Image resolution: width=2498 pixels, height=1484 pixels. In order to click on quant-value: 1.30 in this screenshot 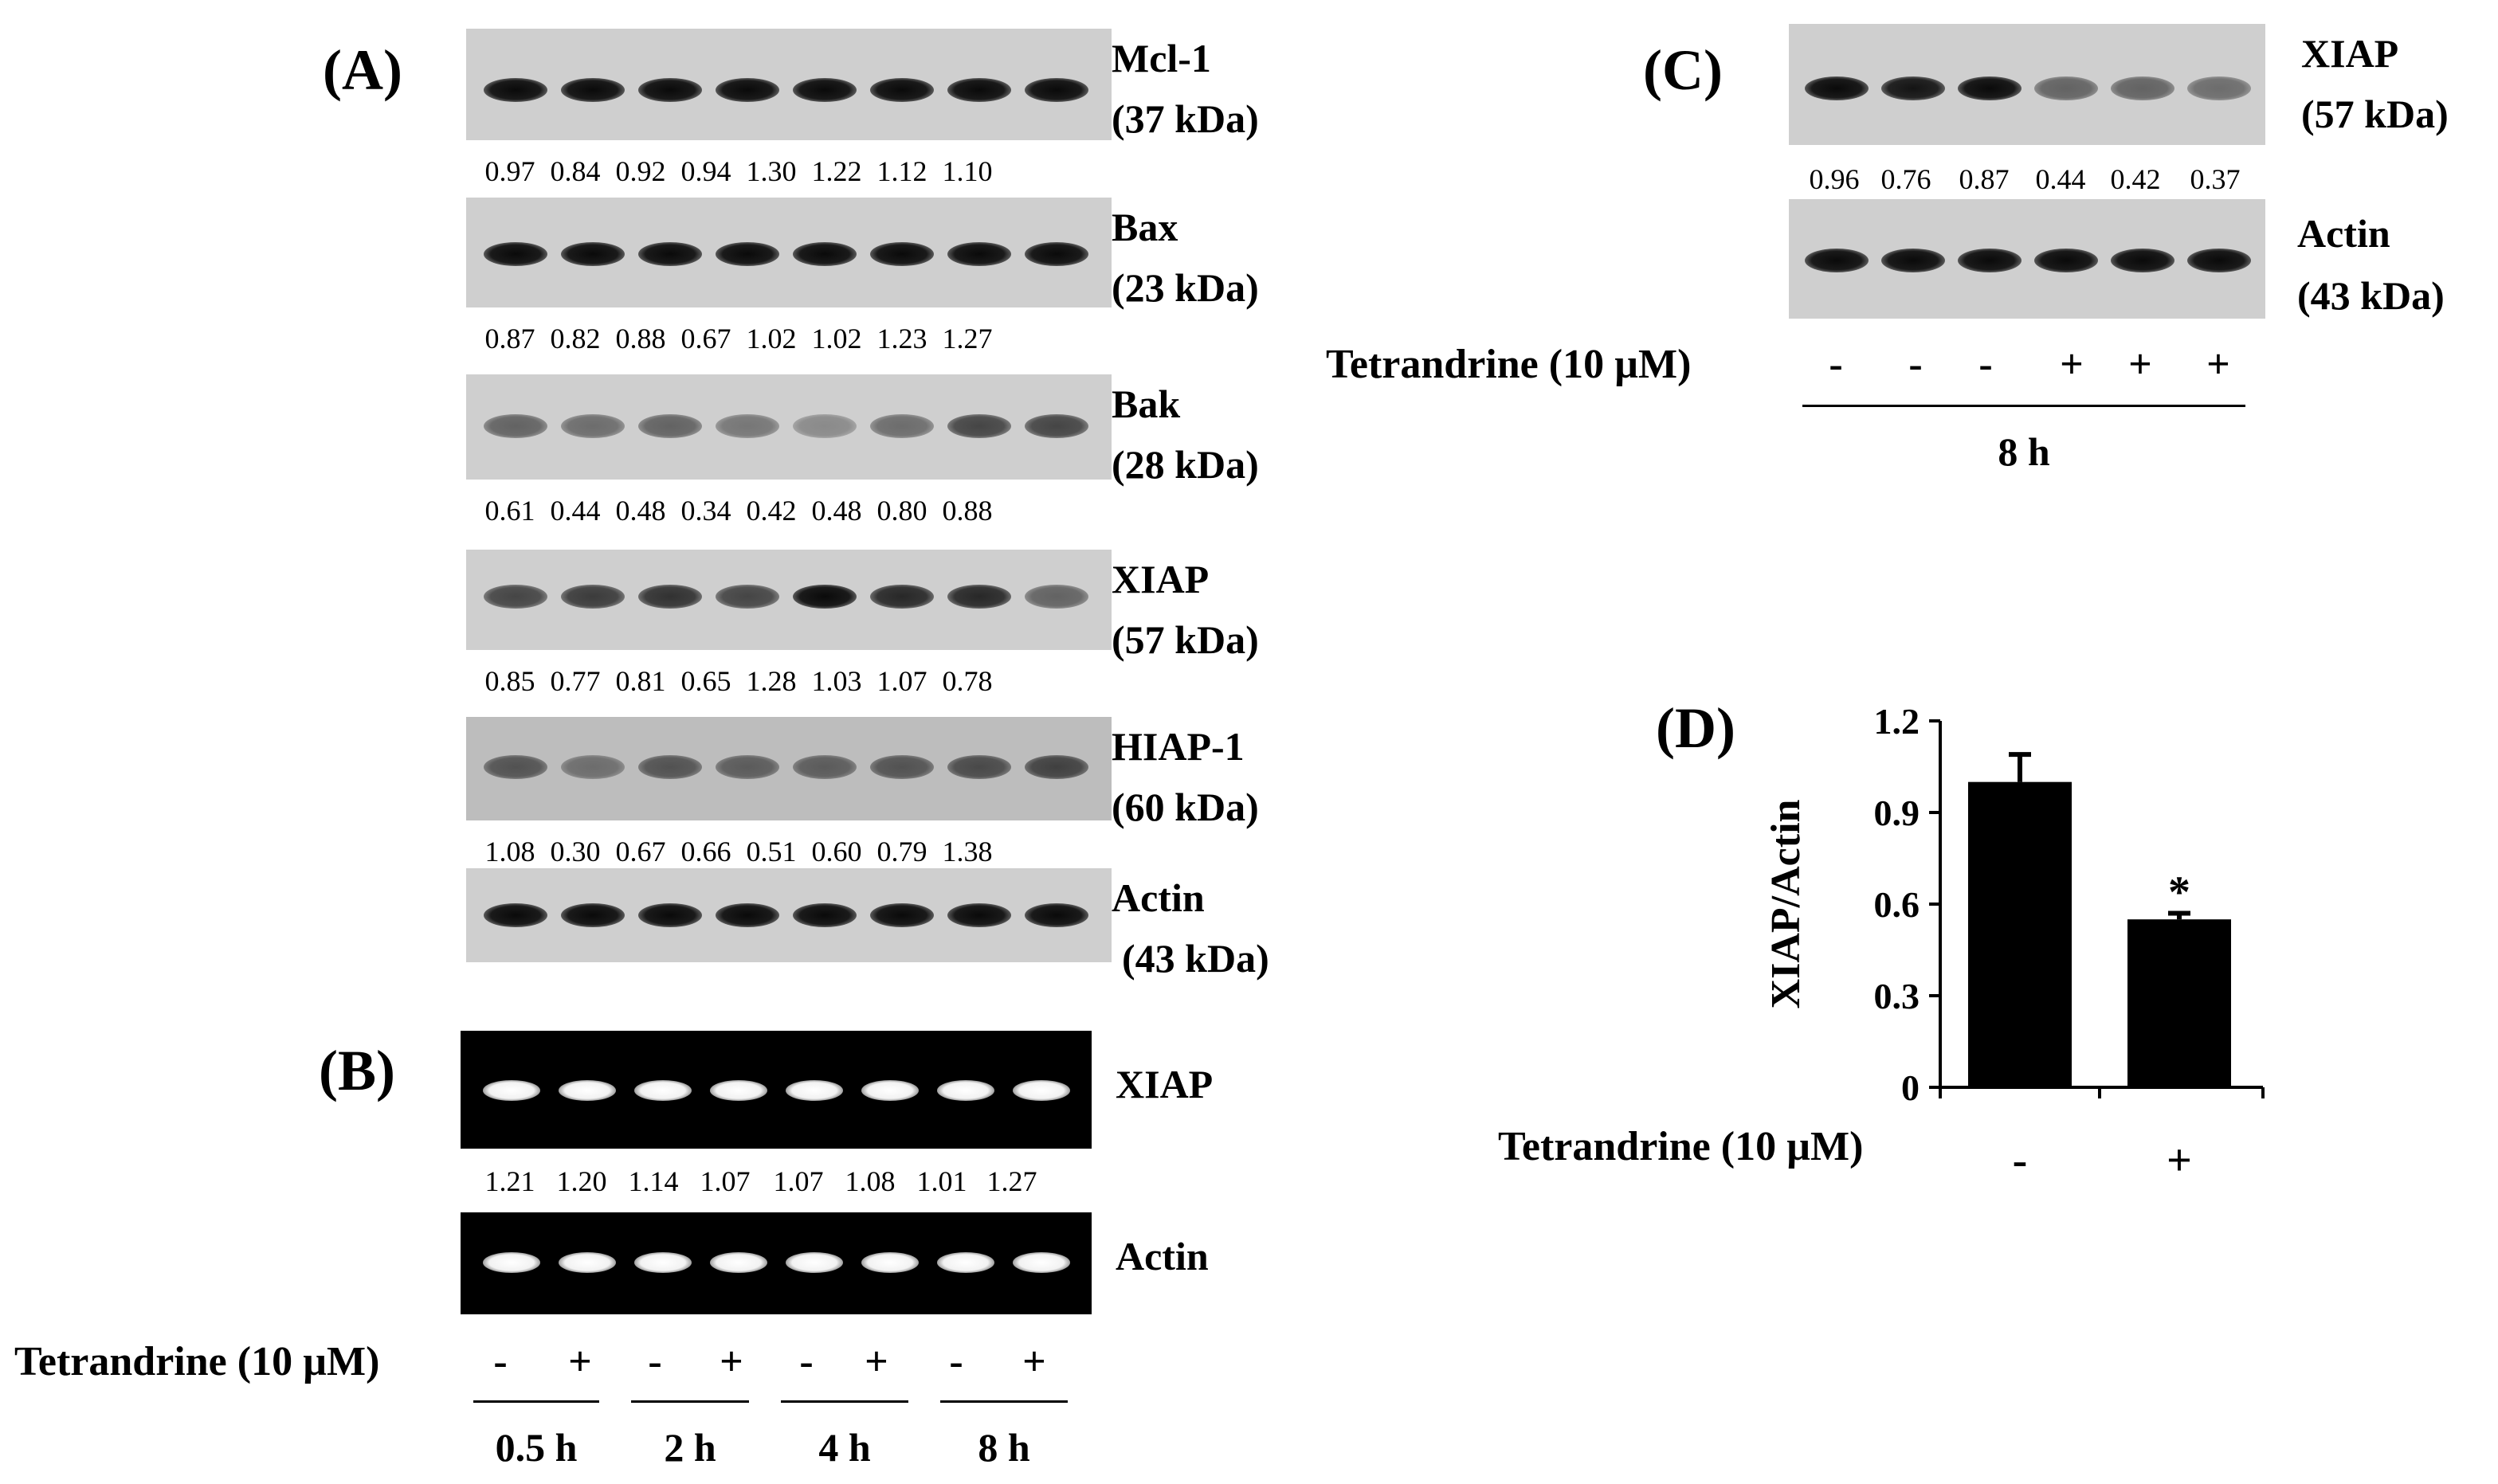, I will do `click(771, 171)`.